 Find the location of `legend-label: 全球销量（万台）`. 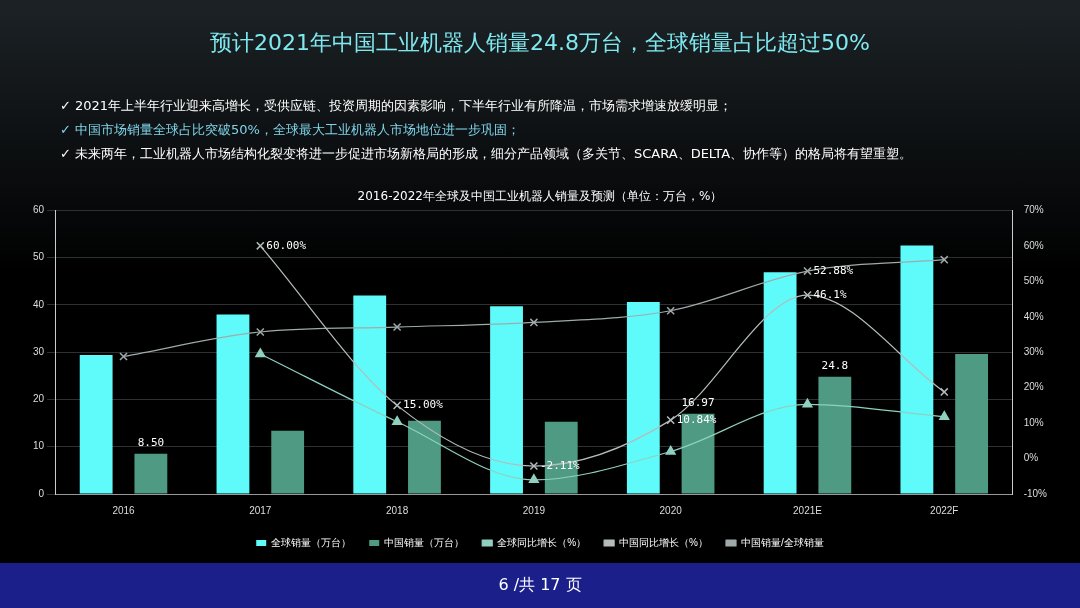

legend-label: 全球销量（万台） is located at coordinates (311, 542).